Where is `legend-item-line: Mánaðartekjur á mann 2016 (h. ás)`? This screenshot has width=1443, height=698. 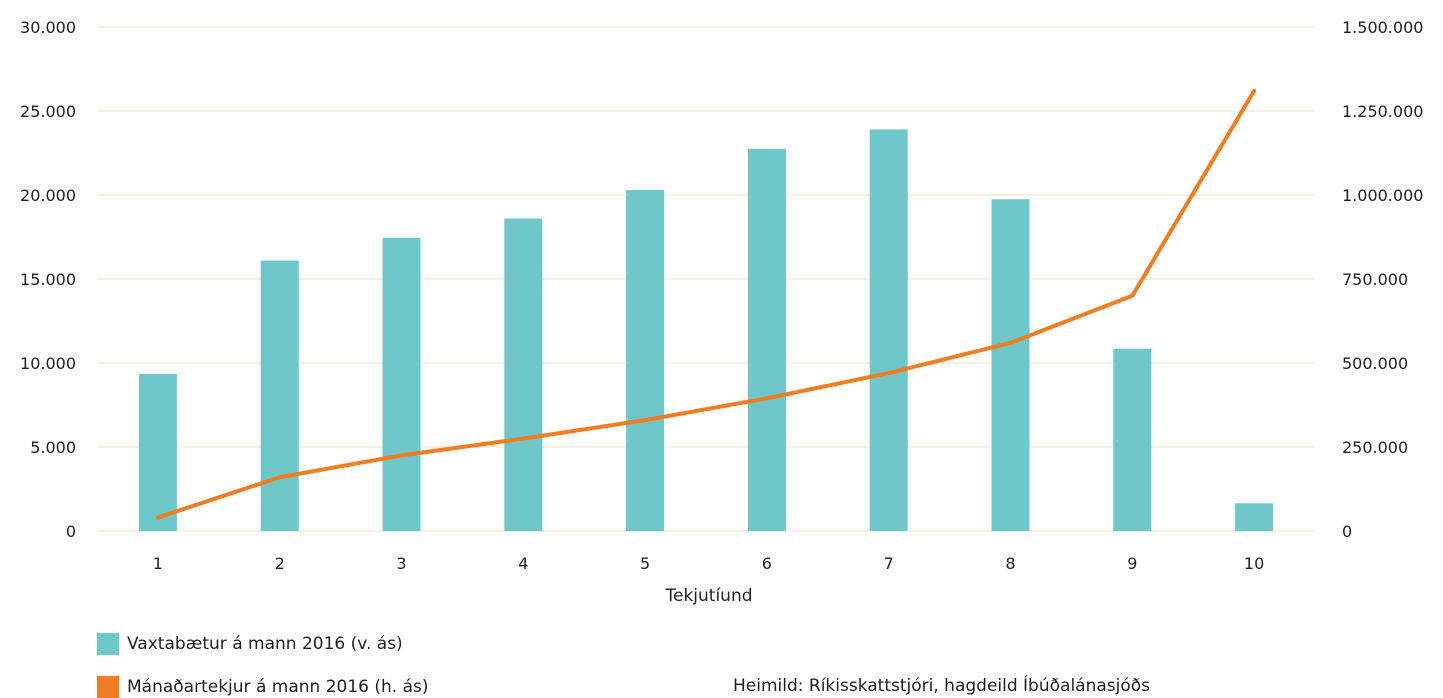
legend-item-line: Mánaðartekjur á mann 2016 (h. ás) is located at coordinates (262, 687).